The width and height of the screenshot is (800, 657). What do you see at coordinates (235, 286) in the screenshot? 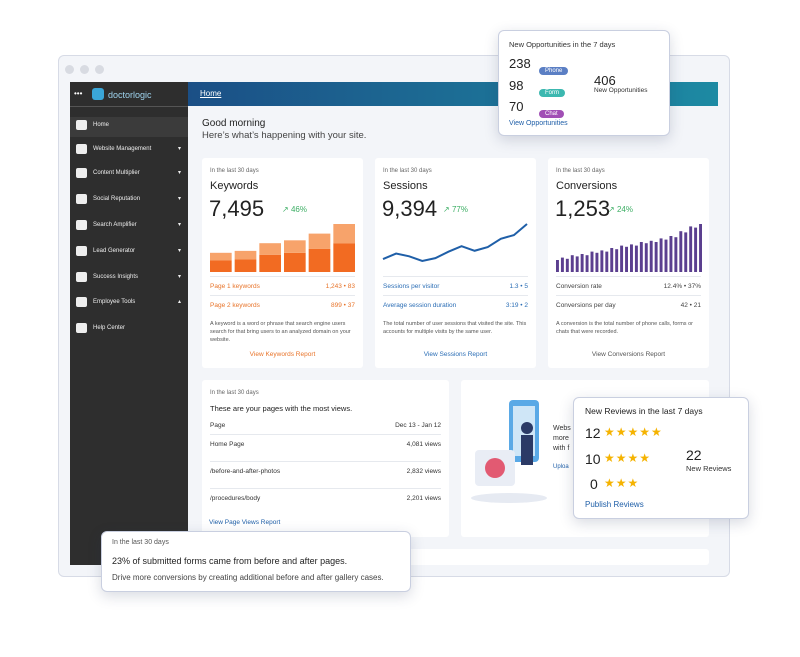
I see `stat-label: Page 1 keywords` at bounding box center [235, 286].